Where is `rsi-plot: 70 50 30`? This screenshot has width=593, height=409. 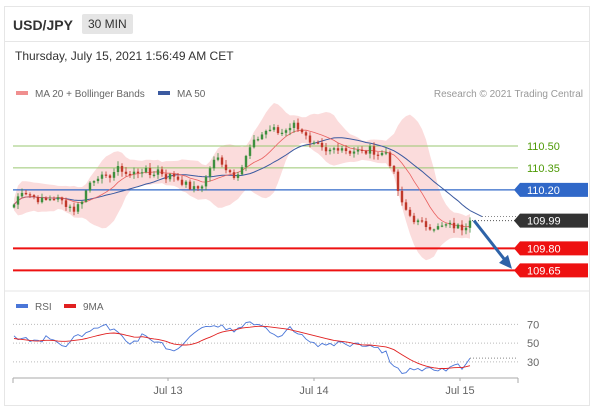
rsi-plot: 70 50 30 is located at coordinates (276, 346).